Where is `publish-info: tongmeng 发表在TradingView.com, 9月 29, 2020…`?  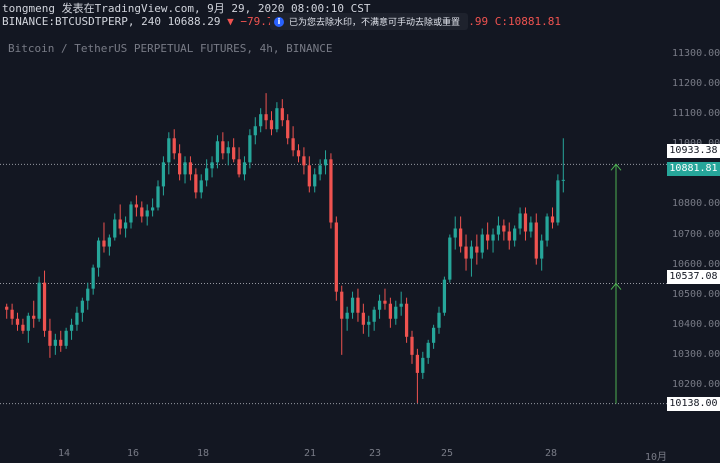 publish-info: tongmeng 发表在TradingView.com, 9月 29, 2020… is located at coordinates (186, 8).